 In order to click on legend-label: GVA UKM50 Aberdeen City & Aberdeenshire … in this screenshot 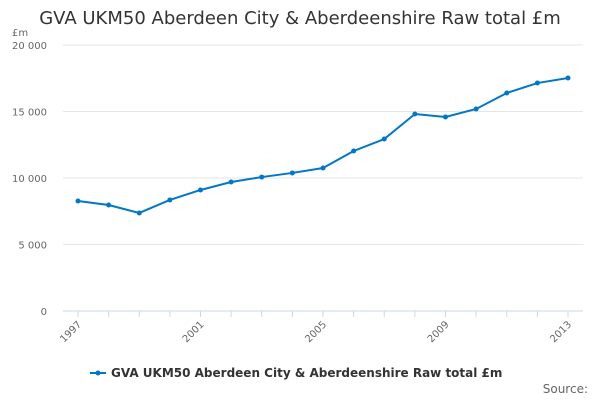, I will do `click(306, 373)`.